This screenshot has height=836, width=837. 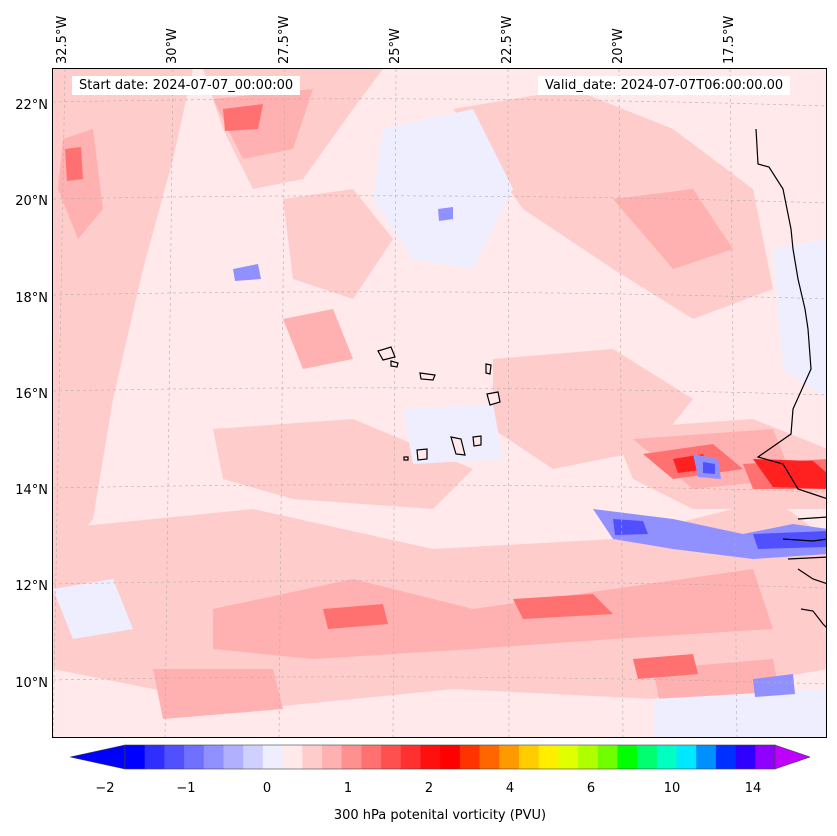 What do you see at coordinates (507, 39) in the screenshot?
I see `lon-label-22-5w: 22.5°W` at bounding box center [507, 39].